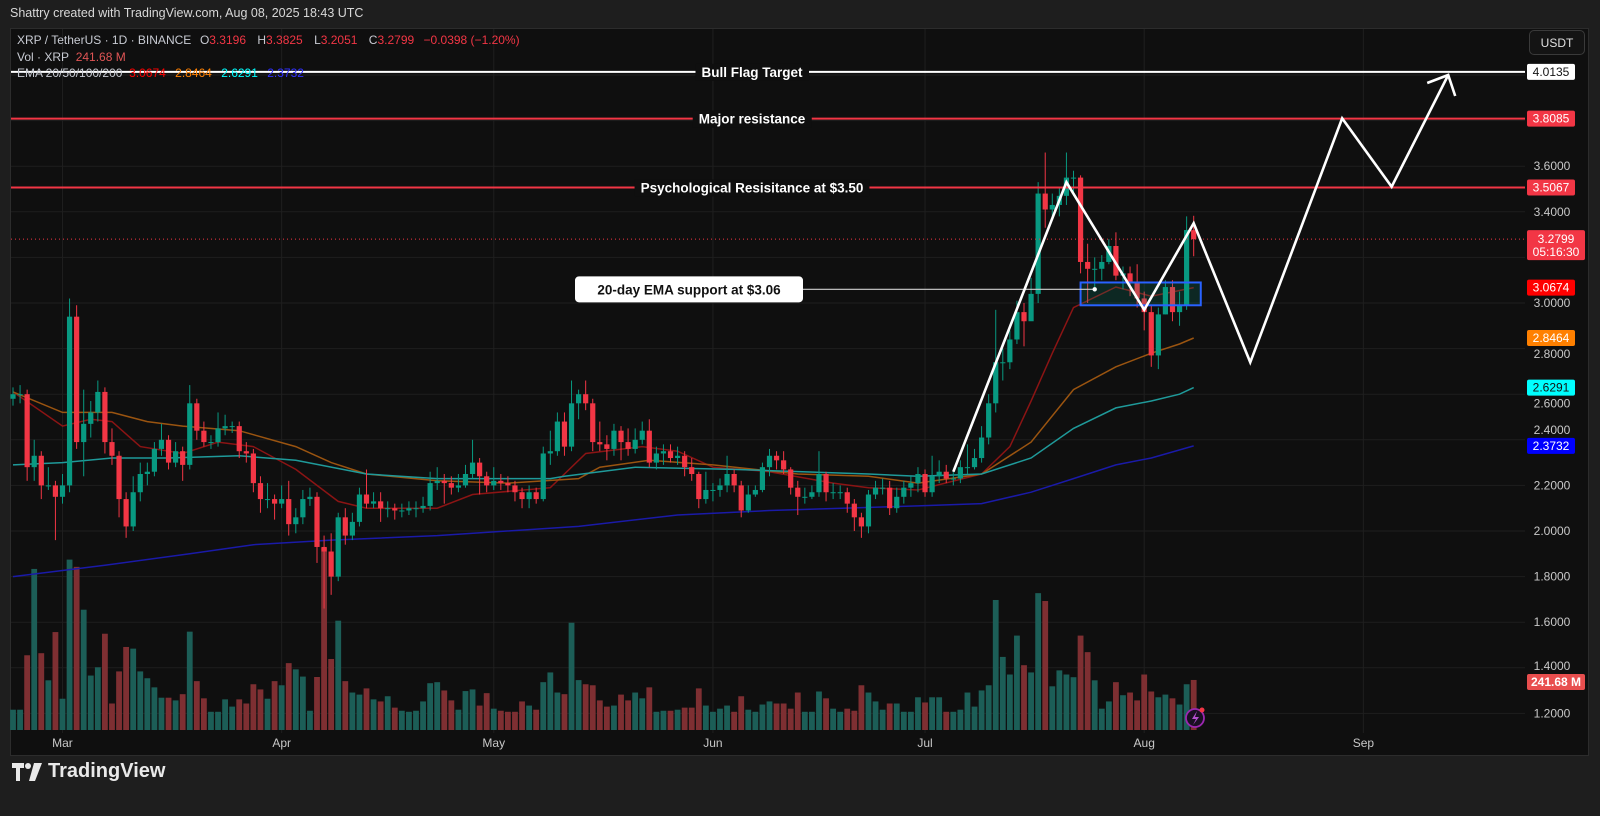 This screenshot has height=816, width=1600. Describe the element at coordinates (262, 40) in the screenshot. I see `high-label: H` at that location.